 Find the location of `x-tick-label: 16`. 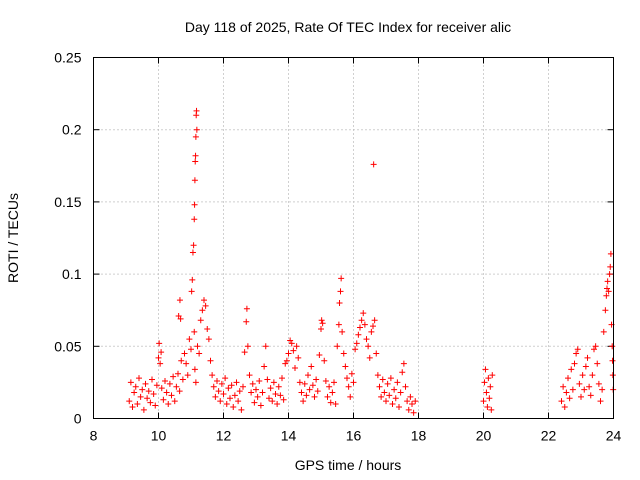

x-tick-label: 16 is located at coordinates (354, 436).